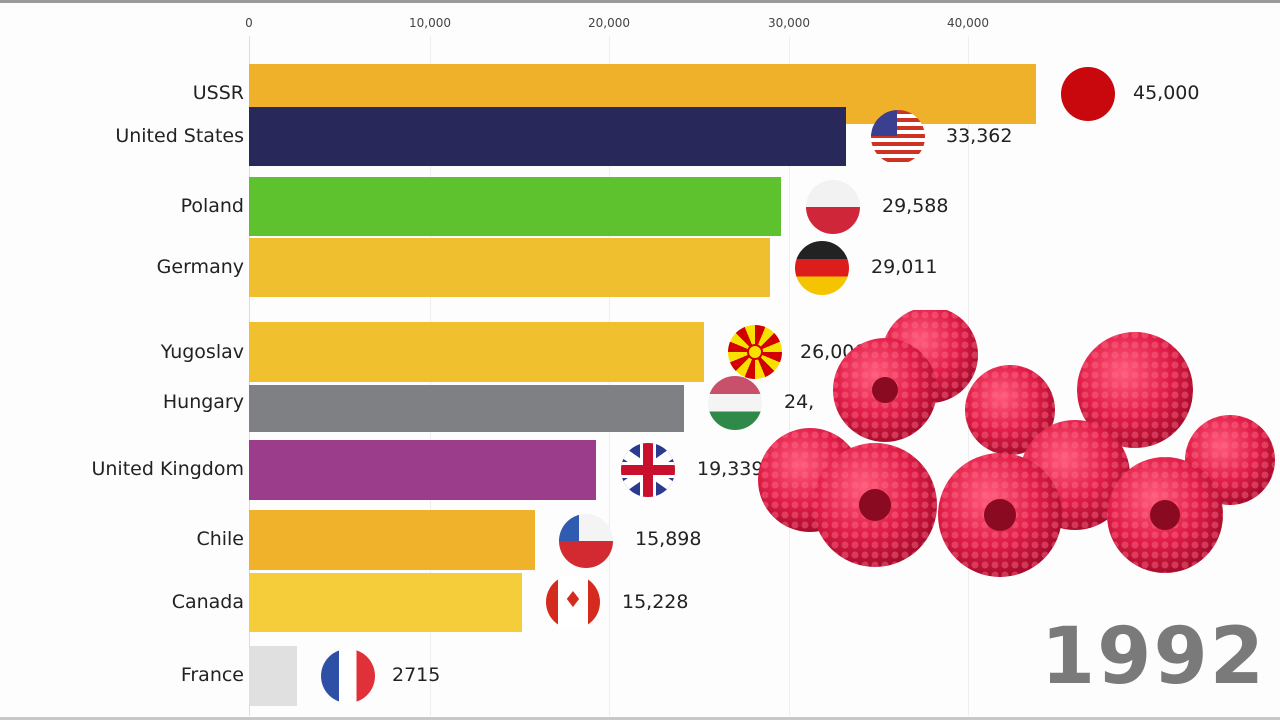 This screenshot has height=720, width=1280. I want to click on row-label-ussr: USSR, so click(218, 93).